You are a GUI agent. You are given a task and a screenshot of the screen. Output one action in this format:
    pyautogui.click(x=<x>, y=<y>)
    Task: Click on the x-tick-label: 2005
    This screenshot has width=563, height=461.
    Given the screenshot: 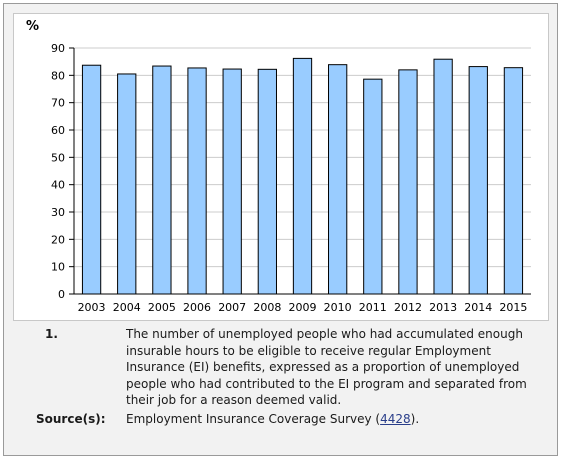 What is the action you would take?
    pyautogui.click(x=162, y=307)
    